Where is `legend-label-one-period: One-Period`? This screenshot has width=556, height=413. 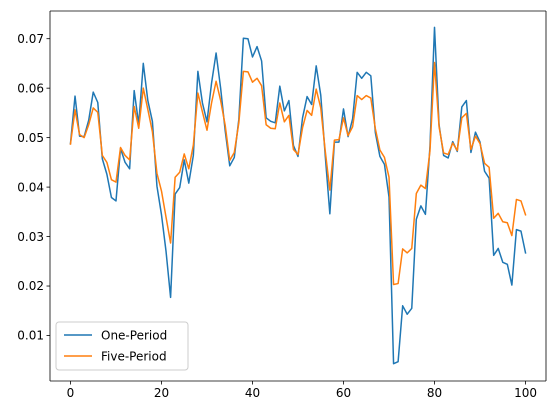
legend-label-one-period: One-Period is located at coordinates (134, 336).